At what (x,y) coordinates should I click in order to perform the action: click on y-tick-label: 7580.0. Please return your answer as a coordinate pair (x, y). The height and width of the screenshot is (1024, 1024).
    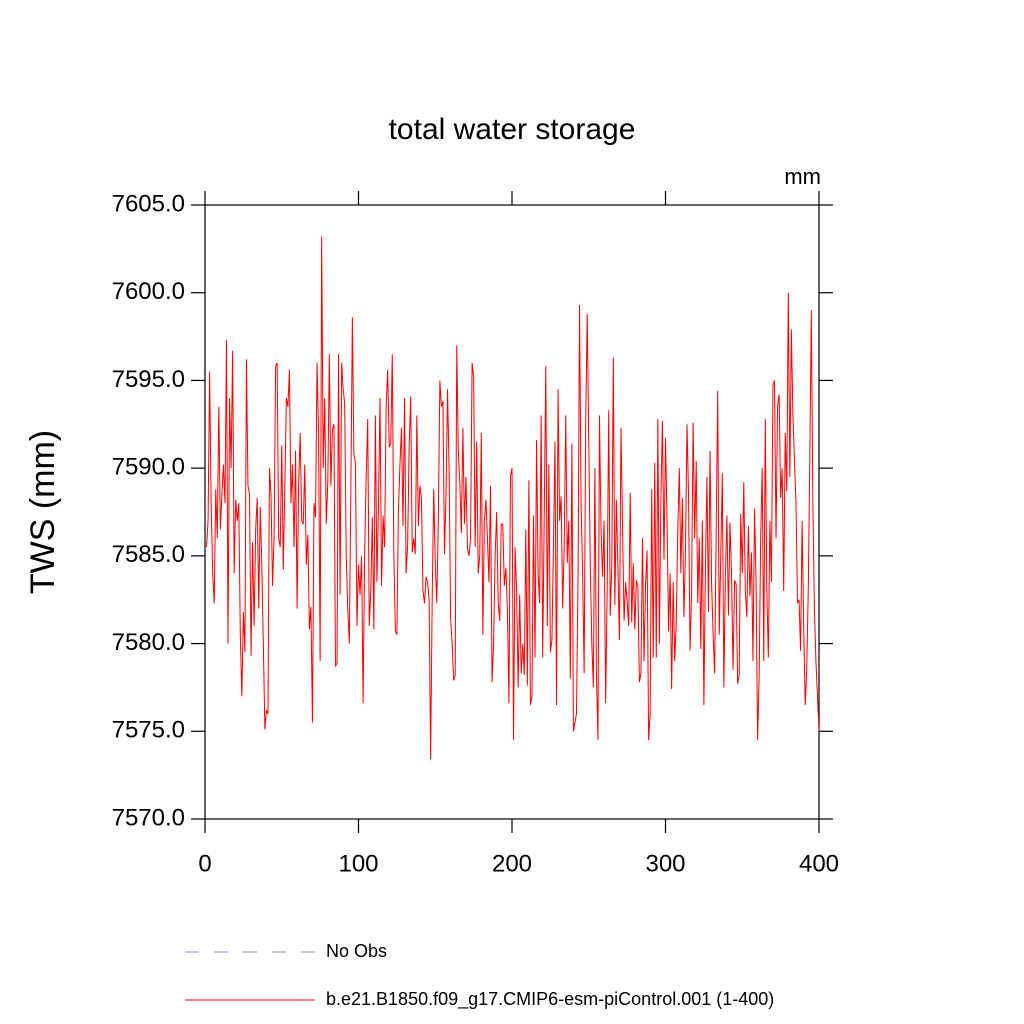
    Looking at the image, I should click on (148, 642).